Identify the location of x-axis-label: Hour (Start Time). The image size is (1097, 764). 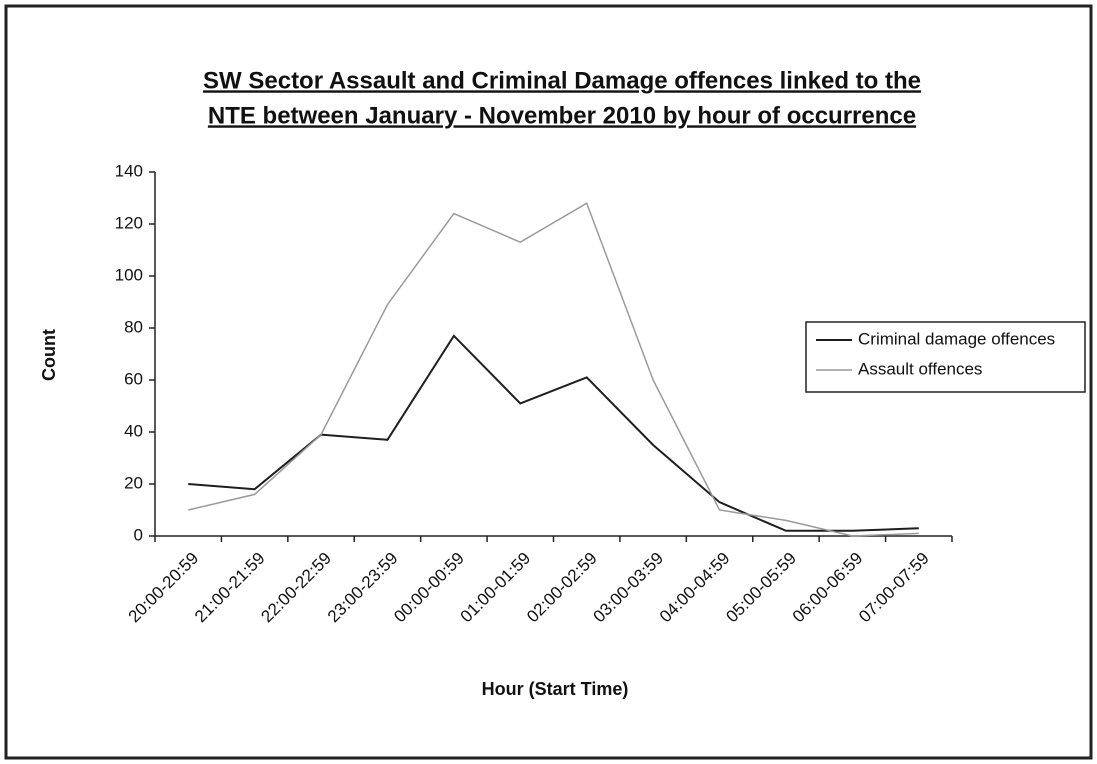
(555, 689).